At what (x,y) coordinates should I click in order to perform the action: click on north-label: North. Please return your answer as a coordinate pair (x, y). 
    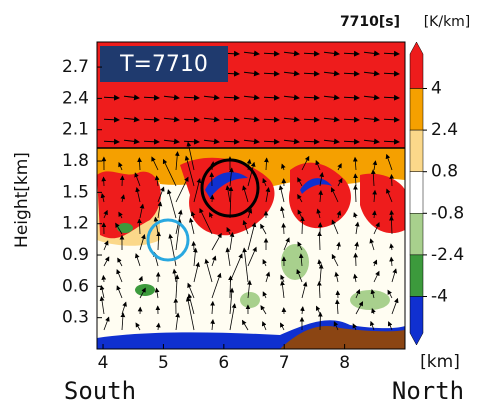
    Looking at the image, I should click on (428, 391).